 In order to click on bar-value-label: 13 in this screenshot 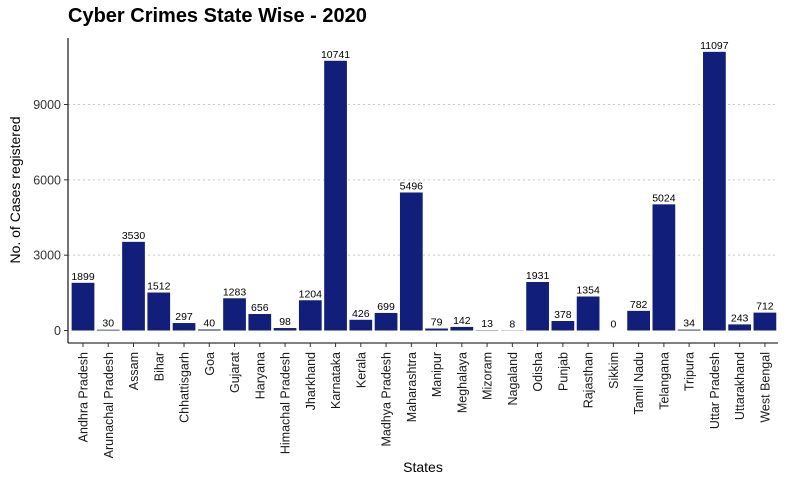, I will do `click(487, 324)`.